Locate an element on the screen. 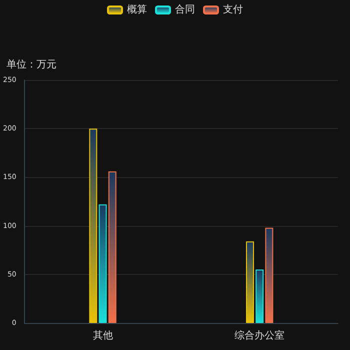 The image size is (350, 350). y-axis-title: 单位：万元 is located at coordinates (31, 64).